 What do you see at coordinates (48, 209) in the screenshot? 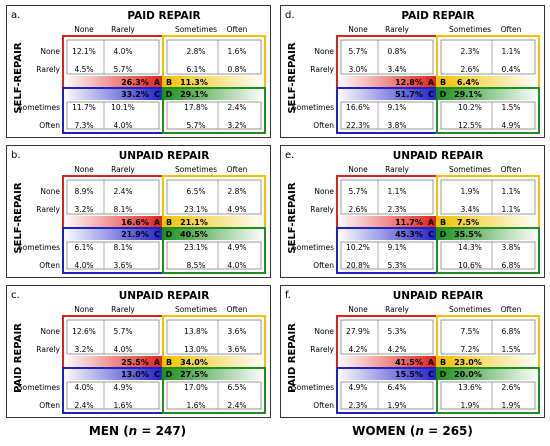
I see `panel-b-rowhead-rarely: Rarely` at bounding box center [48, 209].